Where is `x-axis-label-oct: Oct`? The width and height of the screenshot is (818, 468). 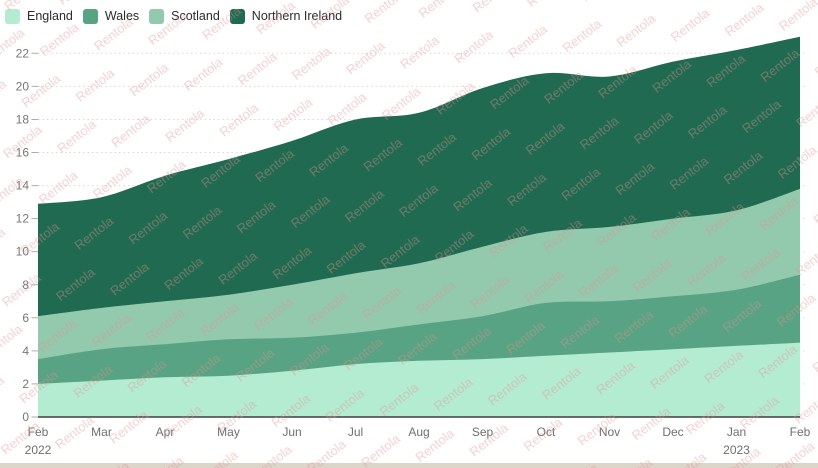 x-axis-label-oct: Oct is located at coordinates (546, 432).